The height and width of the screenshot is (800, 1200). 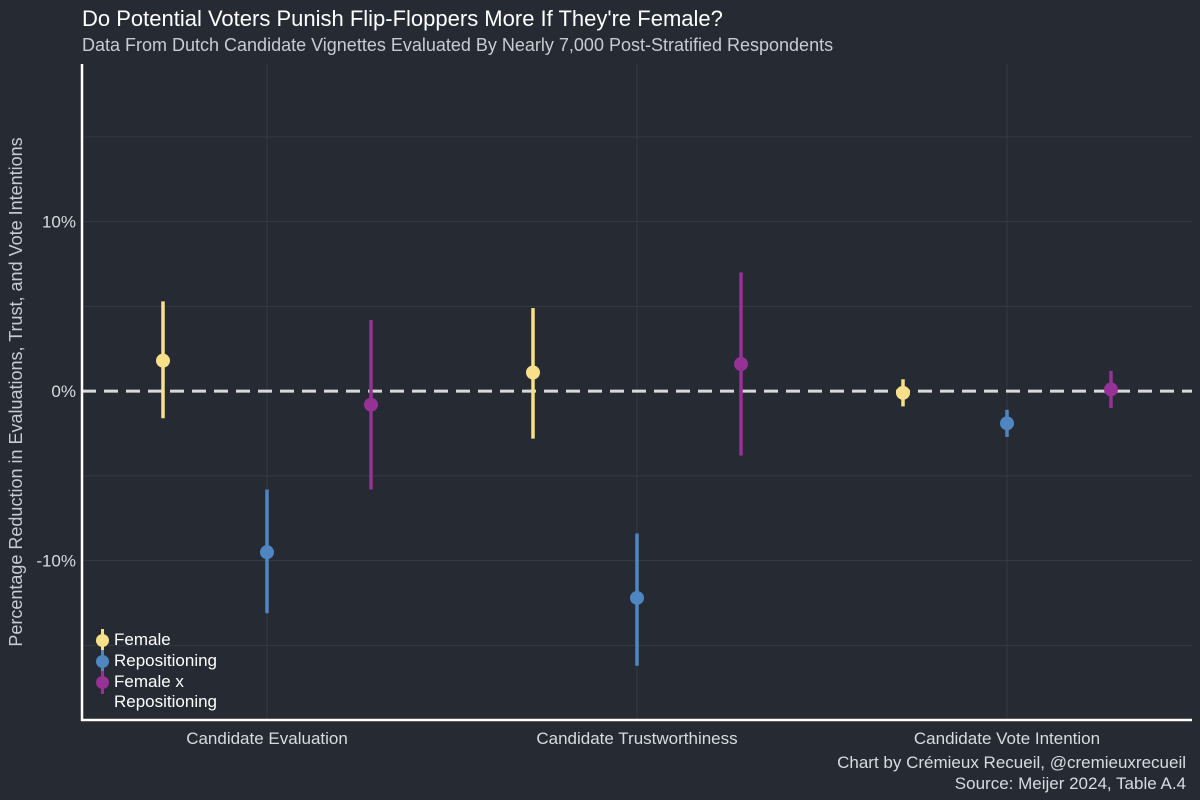 I want to click on legend-item: Repositioning, so click(x=168, y=661).